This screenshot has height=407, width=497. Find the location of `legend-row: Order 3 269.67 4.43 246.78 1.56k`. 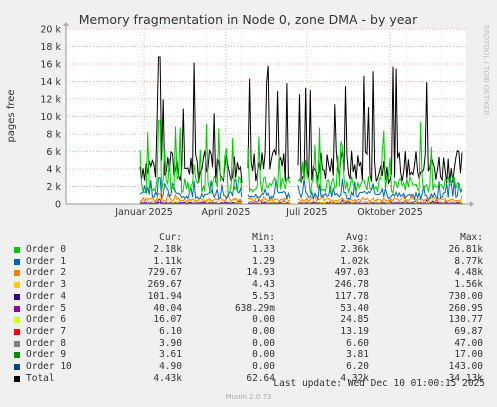

legend-row: Order 3 269.67 4.43 246.78 1.56k is located at coordinates (248, 285).